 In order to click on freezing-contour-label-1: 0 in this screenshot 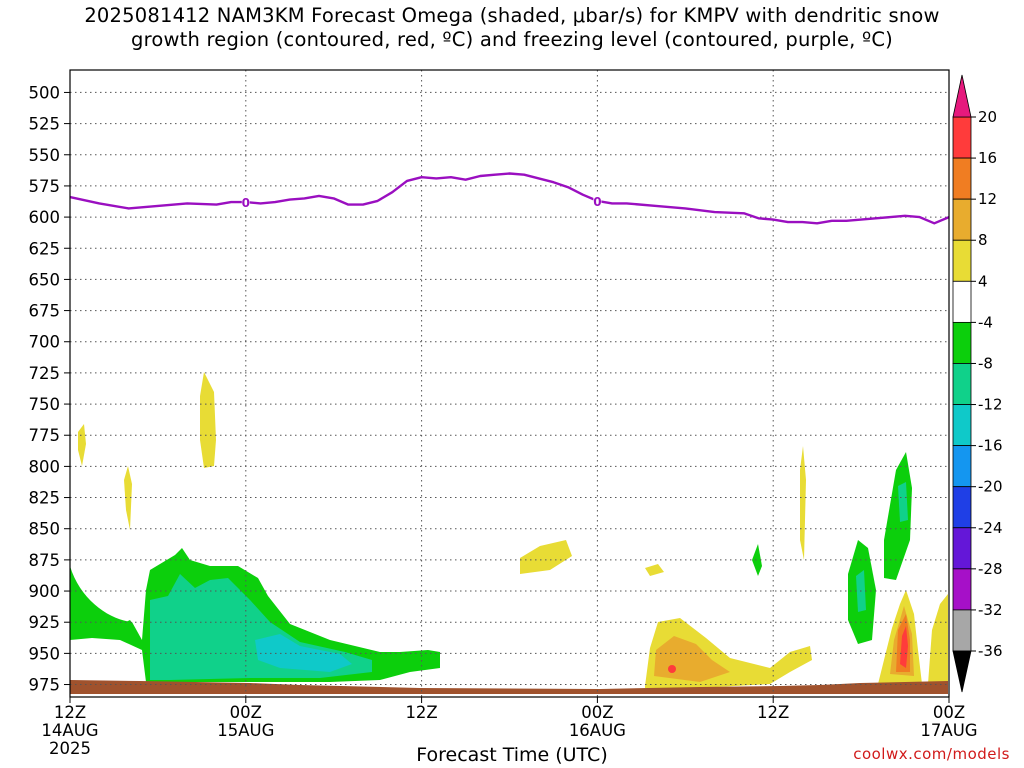, I will do `click(597, 202)`.